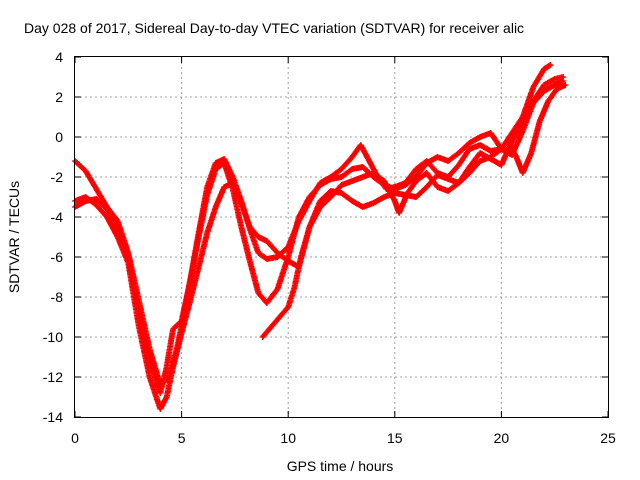  Describe the element at coordinates (53, 417) in the screenshot. I see `y-tick-label: -14` at that location.